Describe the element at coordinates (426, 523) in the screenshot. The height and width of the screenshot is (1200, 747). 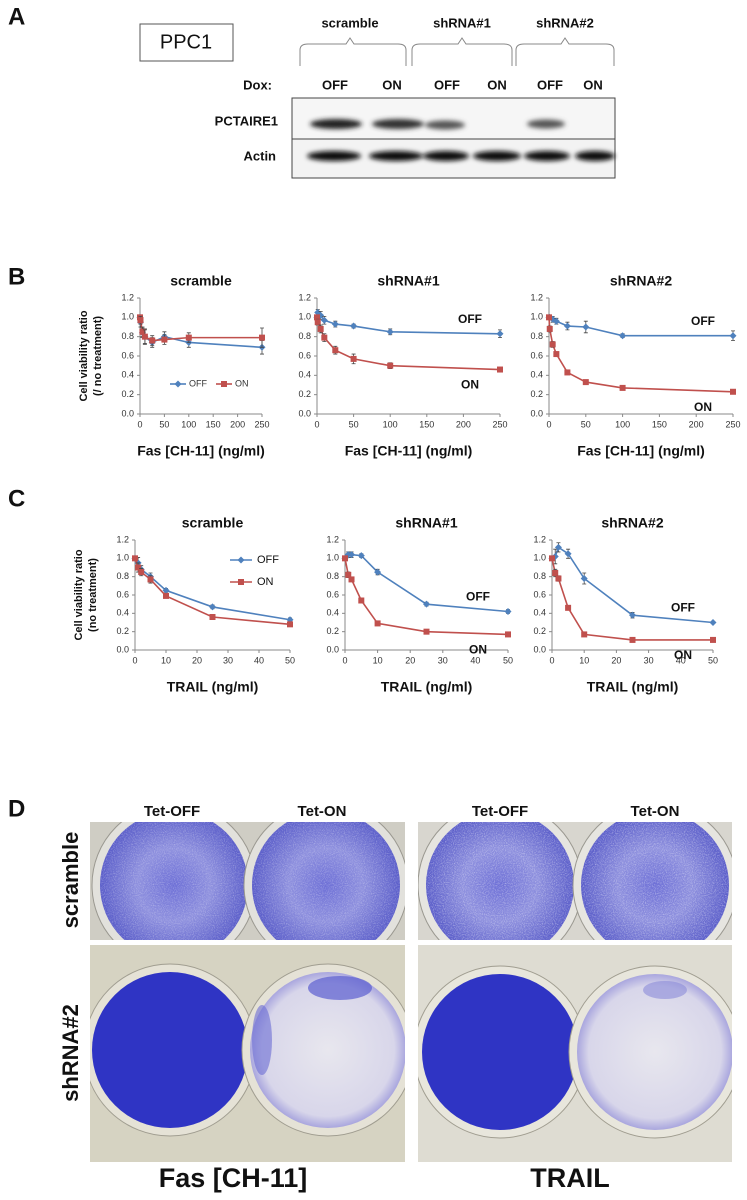
I see `chart-title: shRNA#1` at that location.